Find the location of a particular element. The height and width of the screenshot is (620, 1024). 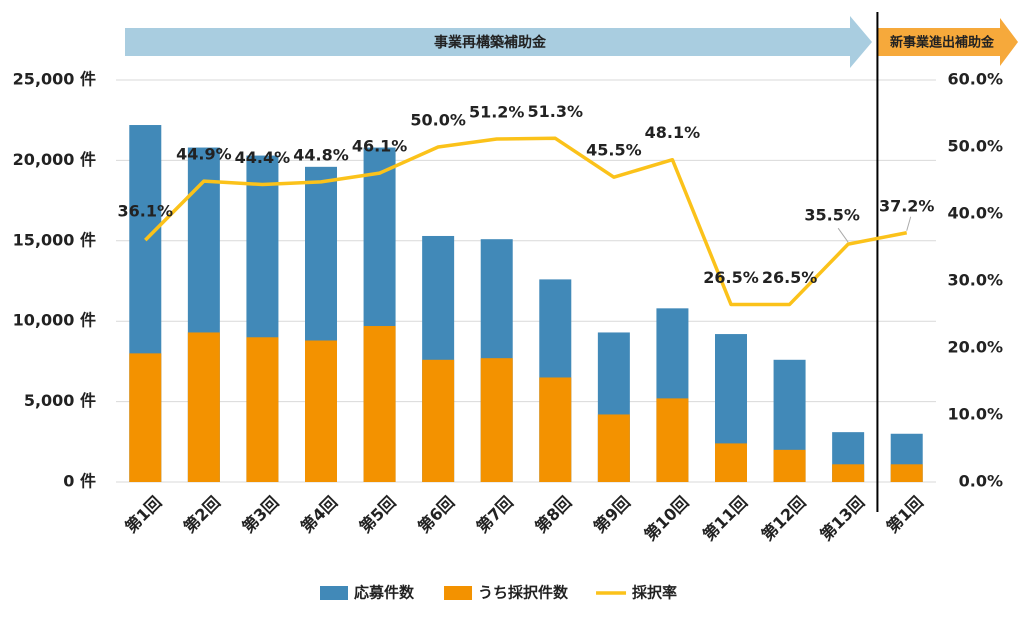

y2-tick-label: 20.0% is located at coordinates (975, 347).